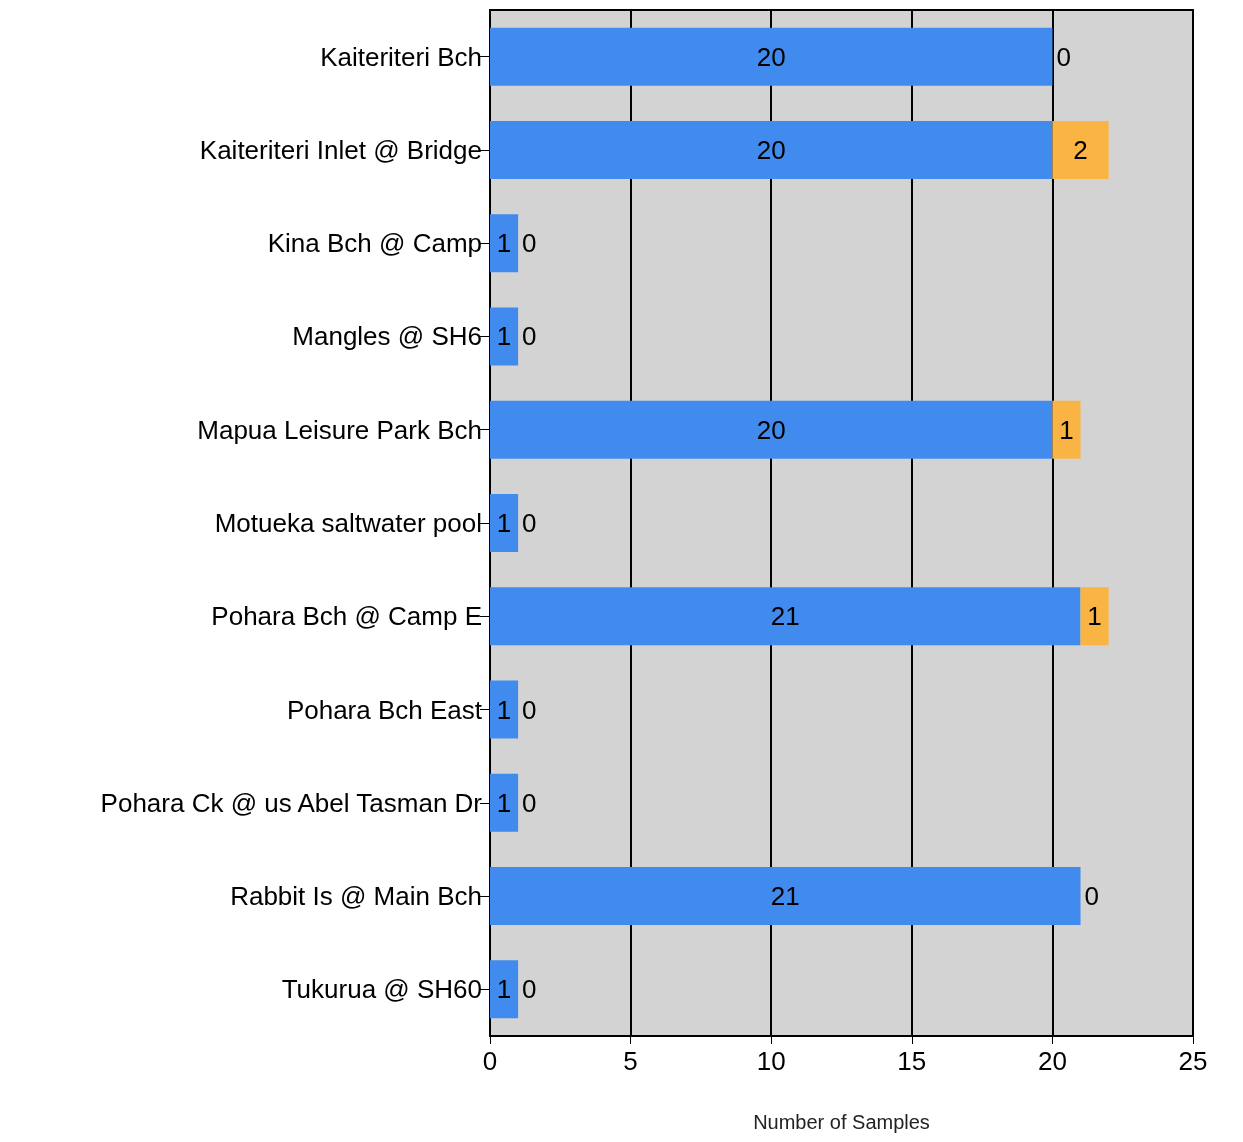 The width and height of the screenshot is (1243, 1142). Describe the element at coordinates (490, 1061) in the screenshot. I see `x-tick-label: 0` at that location.